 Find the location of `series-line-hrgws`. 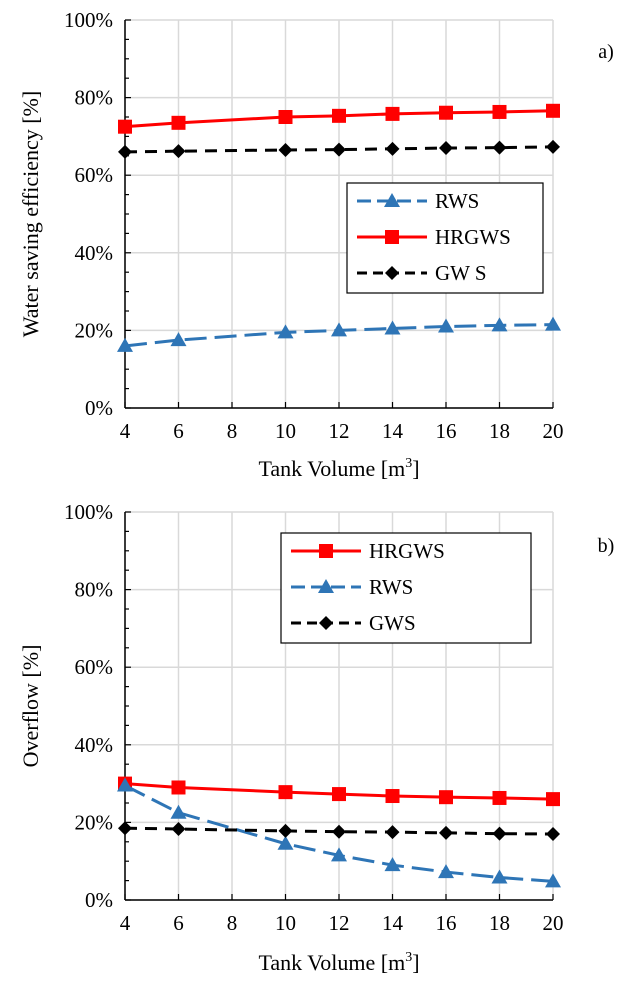

series-line-hrgws is located at coordinates (339, 119).